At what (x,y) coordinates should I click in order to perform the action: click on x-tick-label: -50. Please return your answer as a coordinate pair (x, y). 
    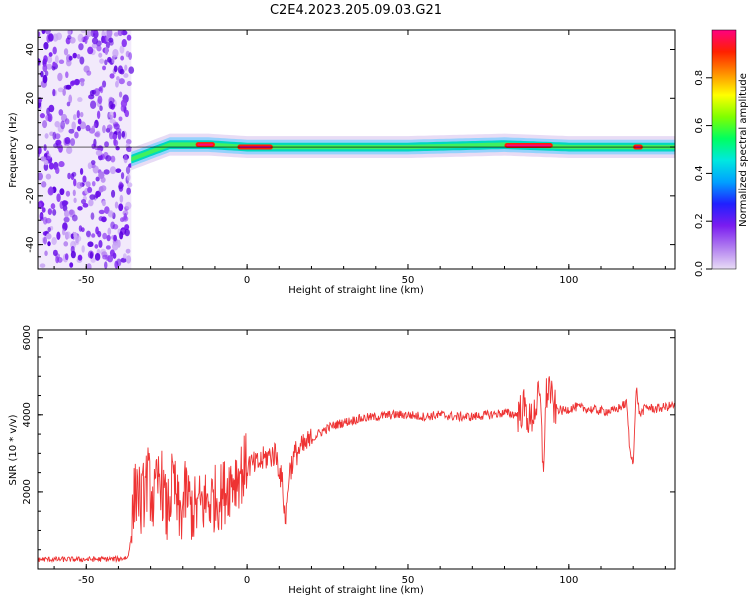
    Looking at the image, I should click on (86, 580).